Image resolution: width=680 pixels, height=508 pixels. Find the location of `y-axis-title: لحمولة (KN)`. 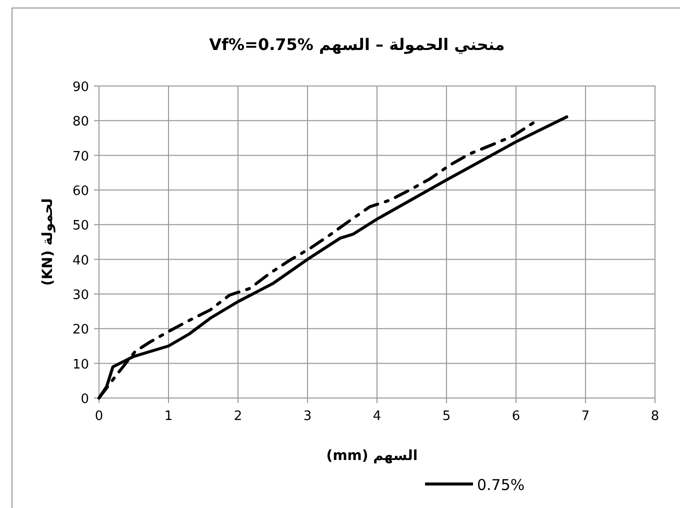

y-axis-title: لحمولة (KN) is located at coordinates (48, 242).